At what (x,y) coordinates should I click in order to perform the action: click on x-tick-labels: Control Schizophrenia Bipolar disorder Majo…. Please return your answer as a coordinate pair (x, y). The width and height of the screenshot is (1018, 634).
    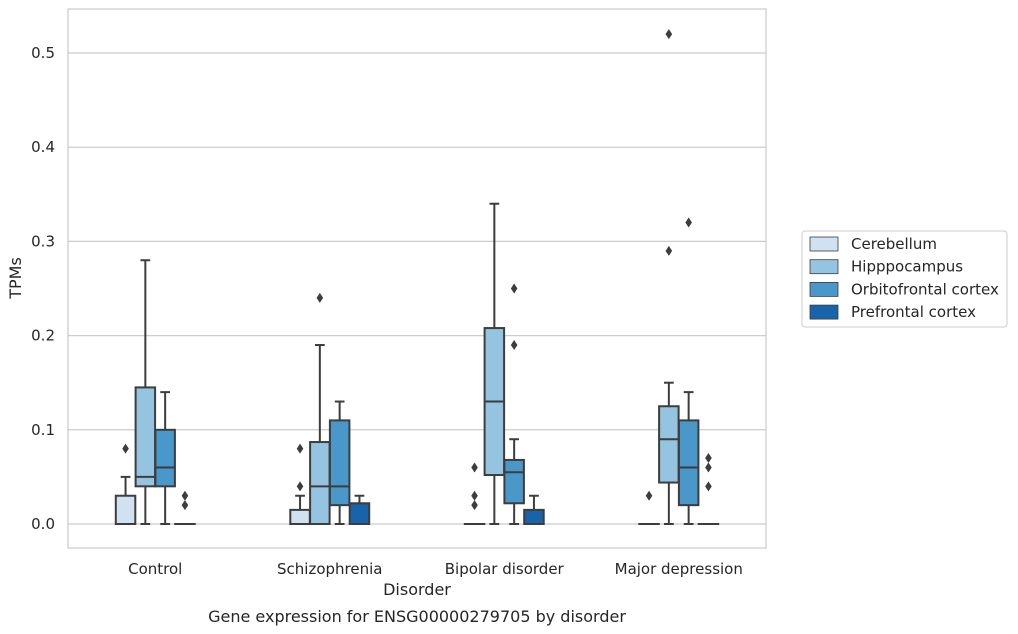
    Looking at the image, I should click on (435, 569).